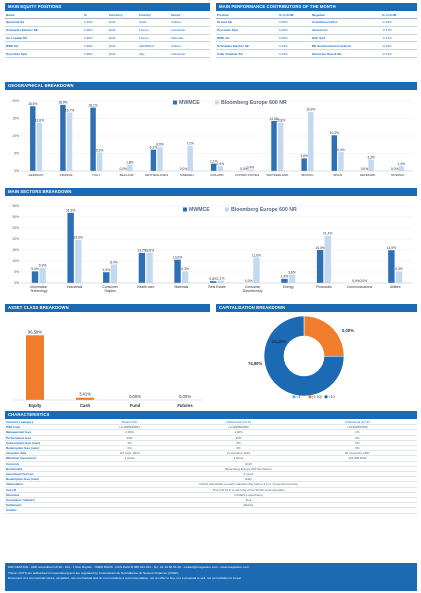  What do you see at coordinates (35, 331) in the screenshot?
I see `asset-value-label: 96,59%` at bounding box center [35, 331].